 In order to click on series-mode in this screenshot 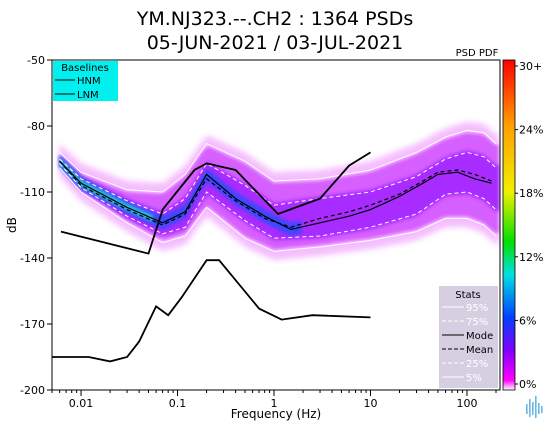, I will do `click(275, 195)`.